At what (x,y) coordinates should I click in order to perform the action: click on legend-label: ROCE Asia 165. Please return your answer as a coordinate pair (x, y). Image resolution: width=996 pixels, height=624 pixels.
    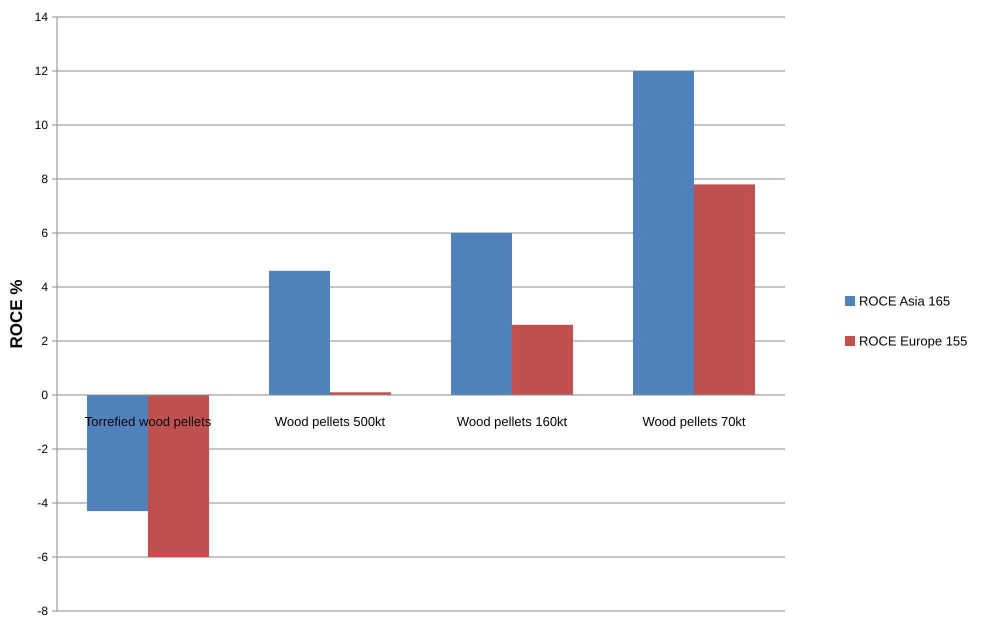
    Looking at the image, I should click on (904, 301).